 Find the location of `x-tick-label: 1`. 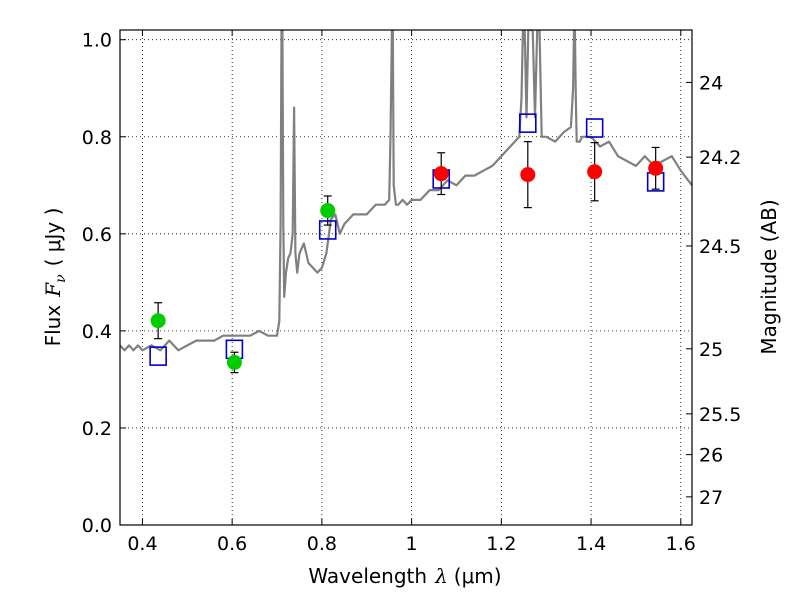

x-tick-label: 1 is located at coordinates (412, 544).